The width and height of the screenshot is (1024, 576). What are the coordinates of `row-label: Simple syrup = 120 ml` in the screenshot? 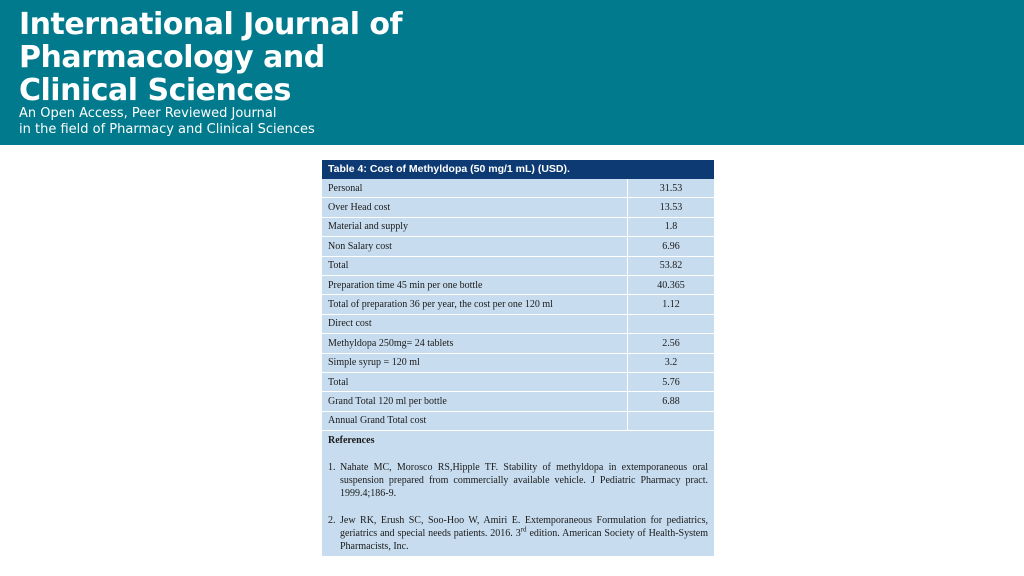 It's located at (475, 363).